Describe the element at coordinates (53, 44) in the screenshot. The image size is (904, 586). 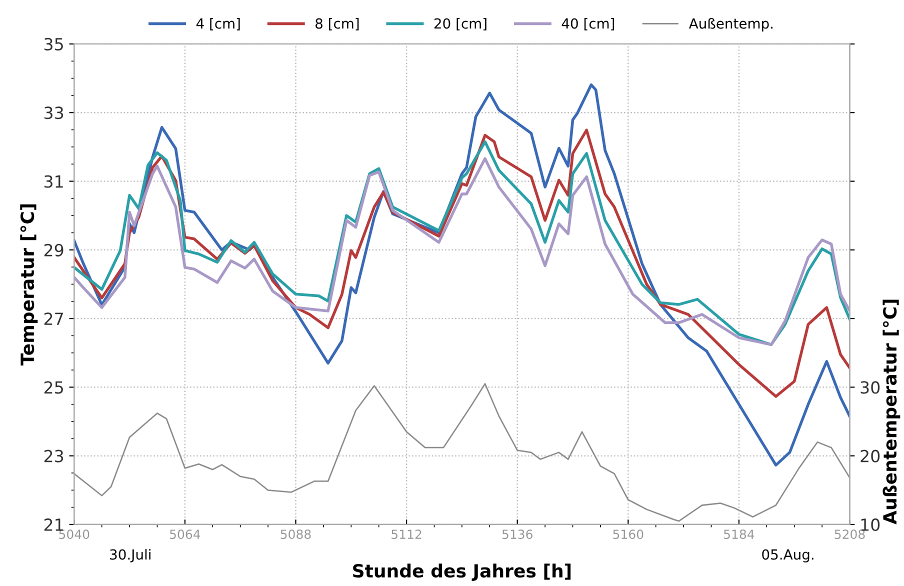
I see `y-tick-label: 35` at that location.